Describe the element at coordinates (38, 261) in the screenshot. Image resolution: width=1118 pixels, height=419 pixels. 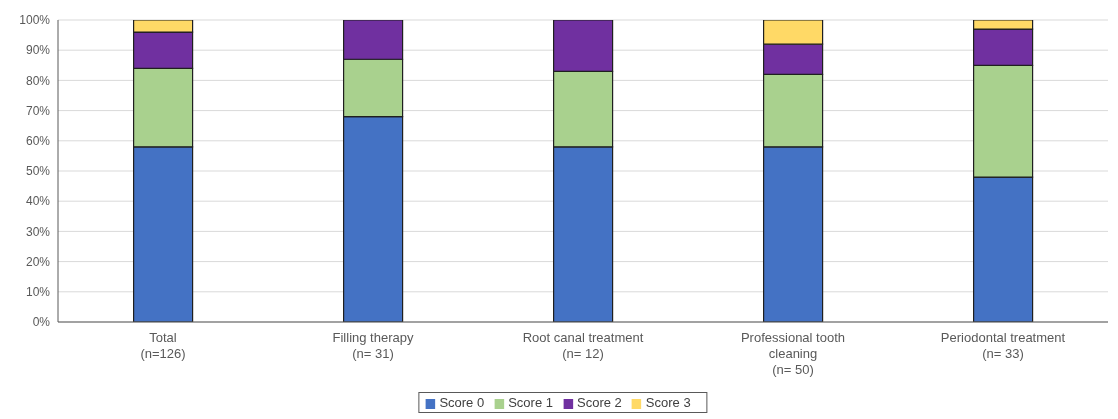
I see `y-tick-label: 20%` at that location.